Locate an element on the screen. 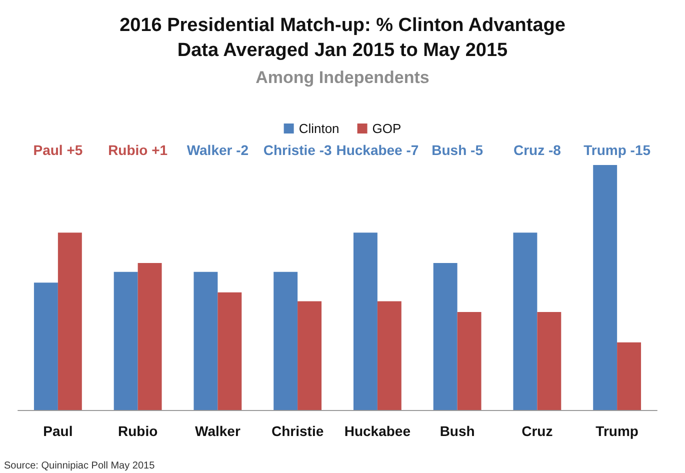 Image resolution: width=685 pixels, height=473 pixels. x-tick-label: Trump is located at coordinates (617, 431).